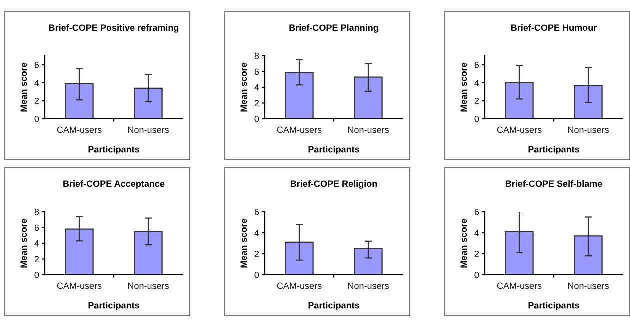  I want to click on chart-title: Brief-COPE Self-blame, so click(554, 184).